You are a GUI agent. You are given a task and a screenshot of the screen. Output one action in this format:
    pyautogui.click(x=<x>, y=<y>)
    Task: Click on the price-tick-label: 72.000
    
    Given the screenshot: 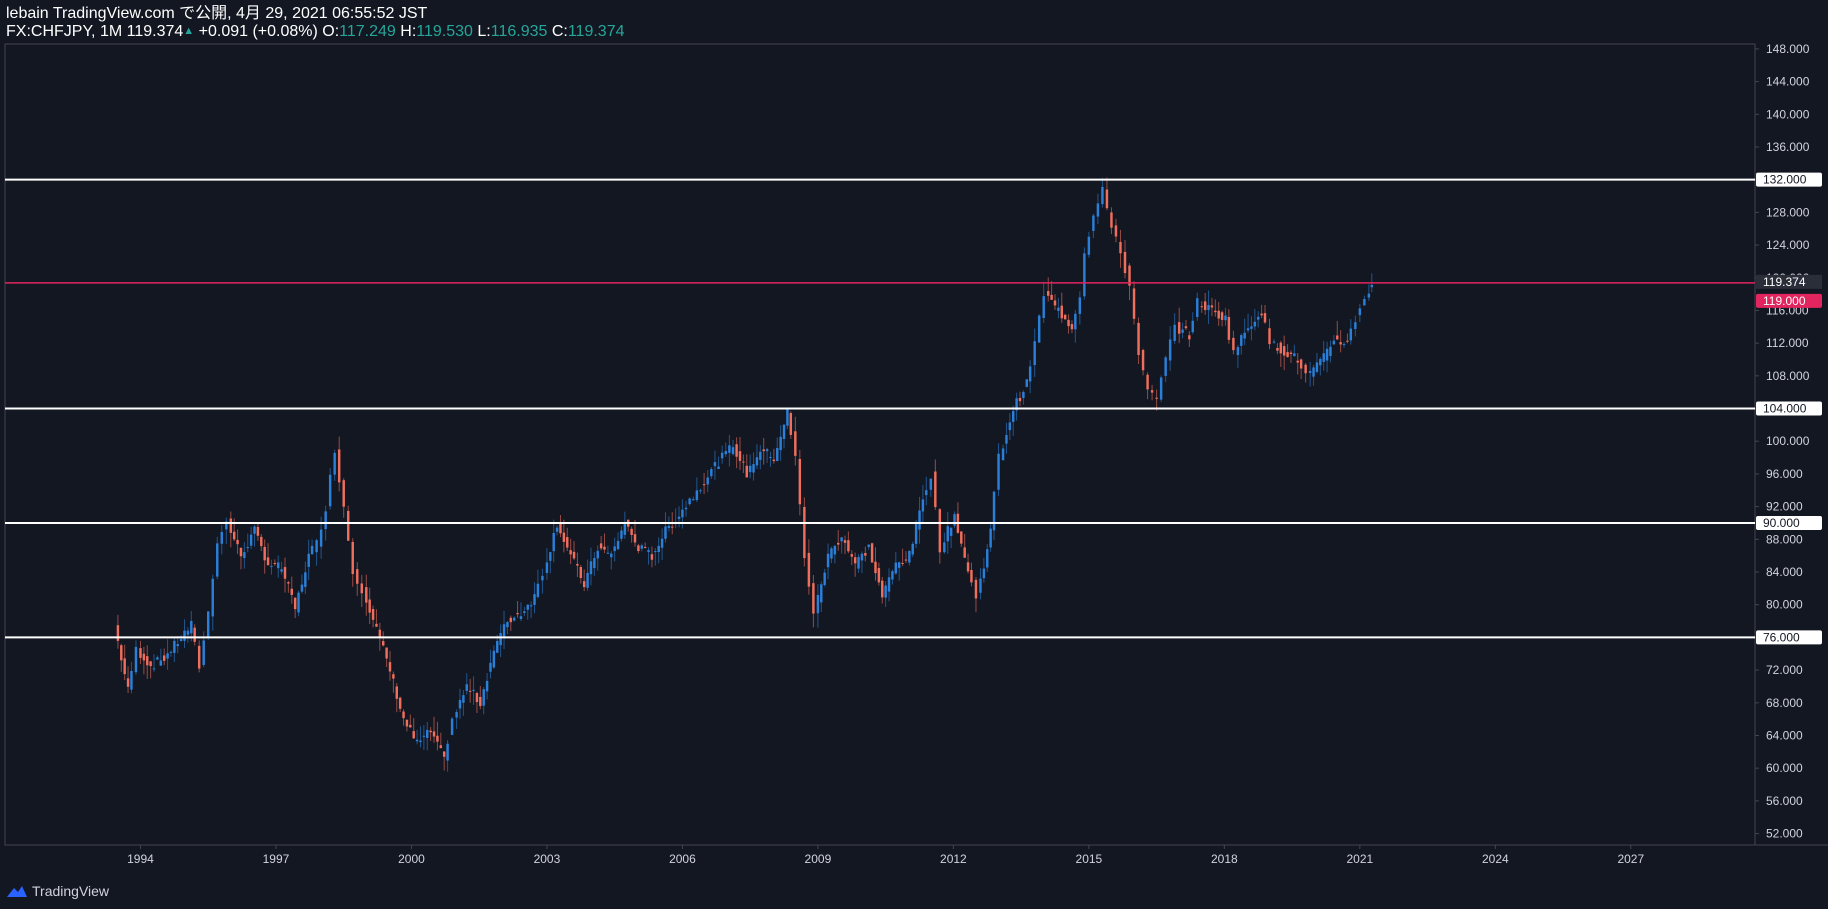 What is the action you would take?
    pyautogui.click(x=1784, y=670)
    